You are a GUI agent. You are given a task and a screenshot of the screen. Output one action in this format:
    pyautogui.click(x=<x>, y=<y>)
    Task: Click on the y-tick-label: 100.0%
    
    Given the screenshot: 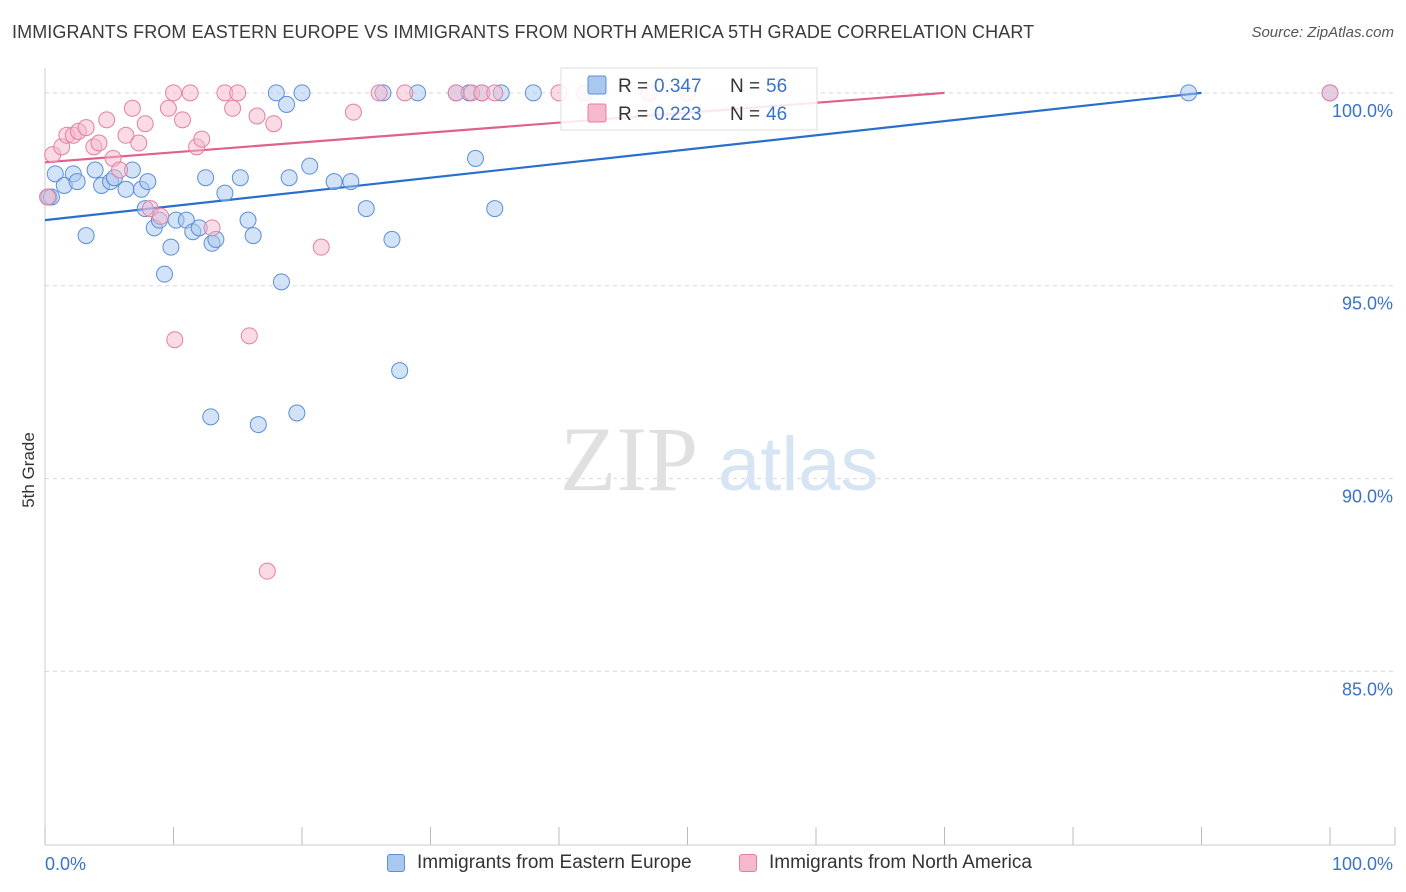 What is the action you would take?
    pyautogui.click(x=1362, y=111)
    